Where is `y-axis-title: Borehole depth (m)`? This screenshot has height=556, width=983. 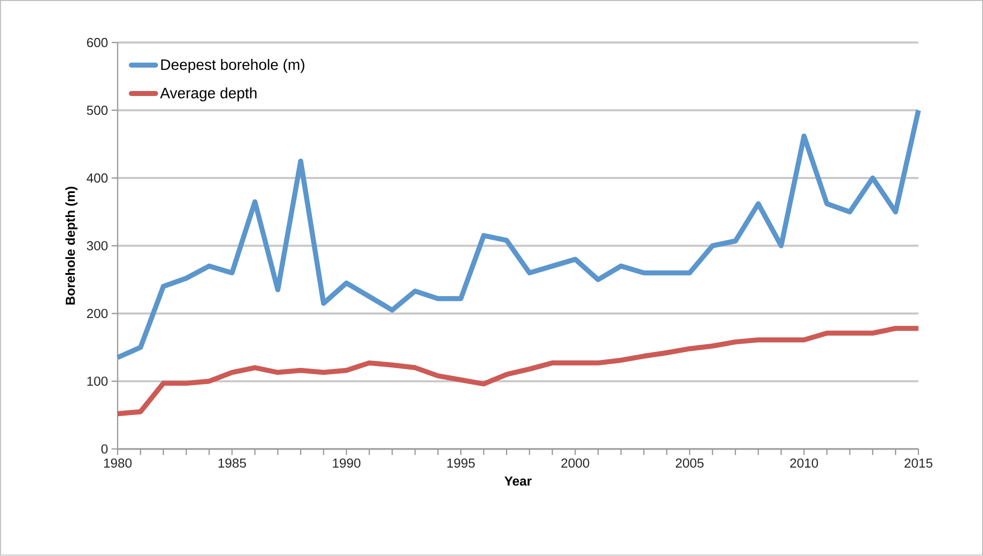
y-axis-title: Borehole depth (m) is located at coordinates (71, 245).